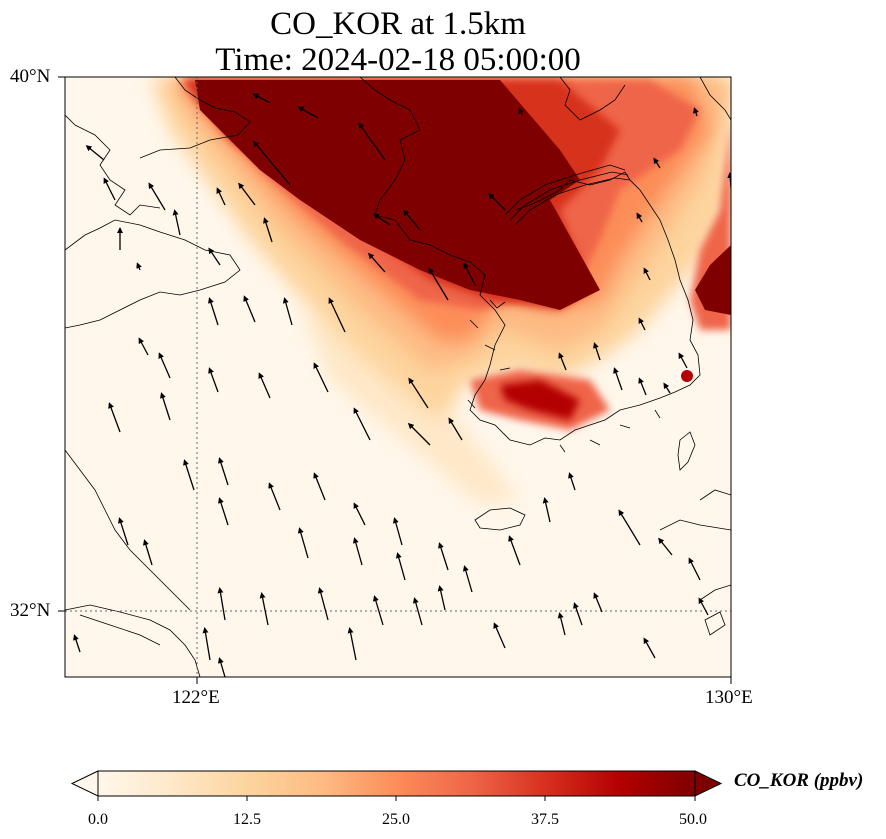 The image size is (886, 839). I want to click on kyushu-coast, so click(695, 525).